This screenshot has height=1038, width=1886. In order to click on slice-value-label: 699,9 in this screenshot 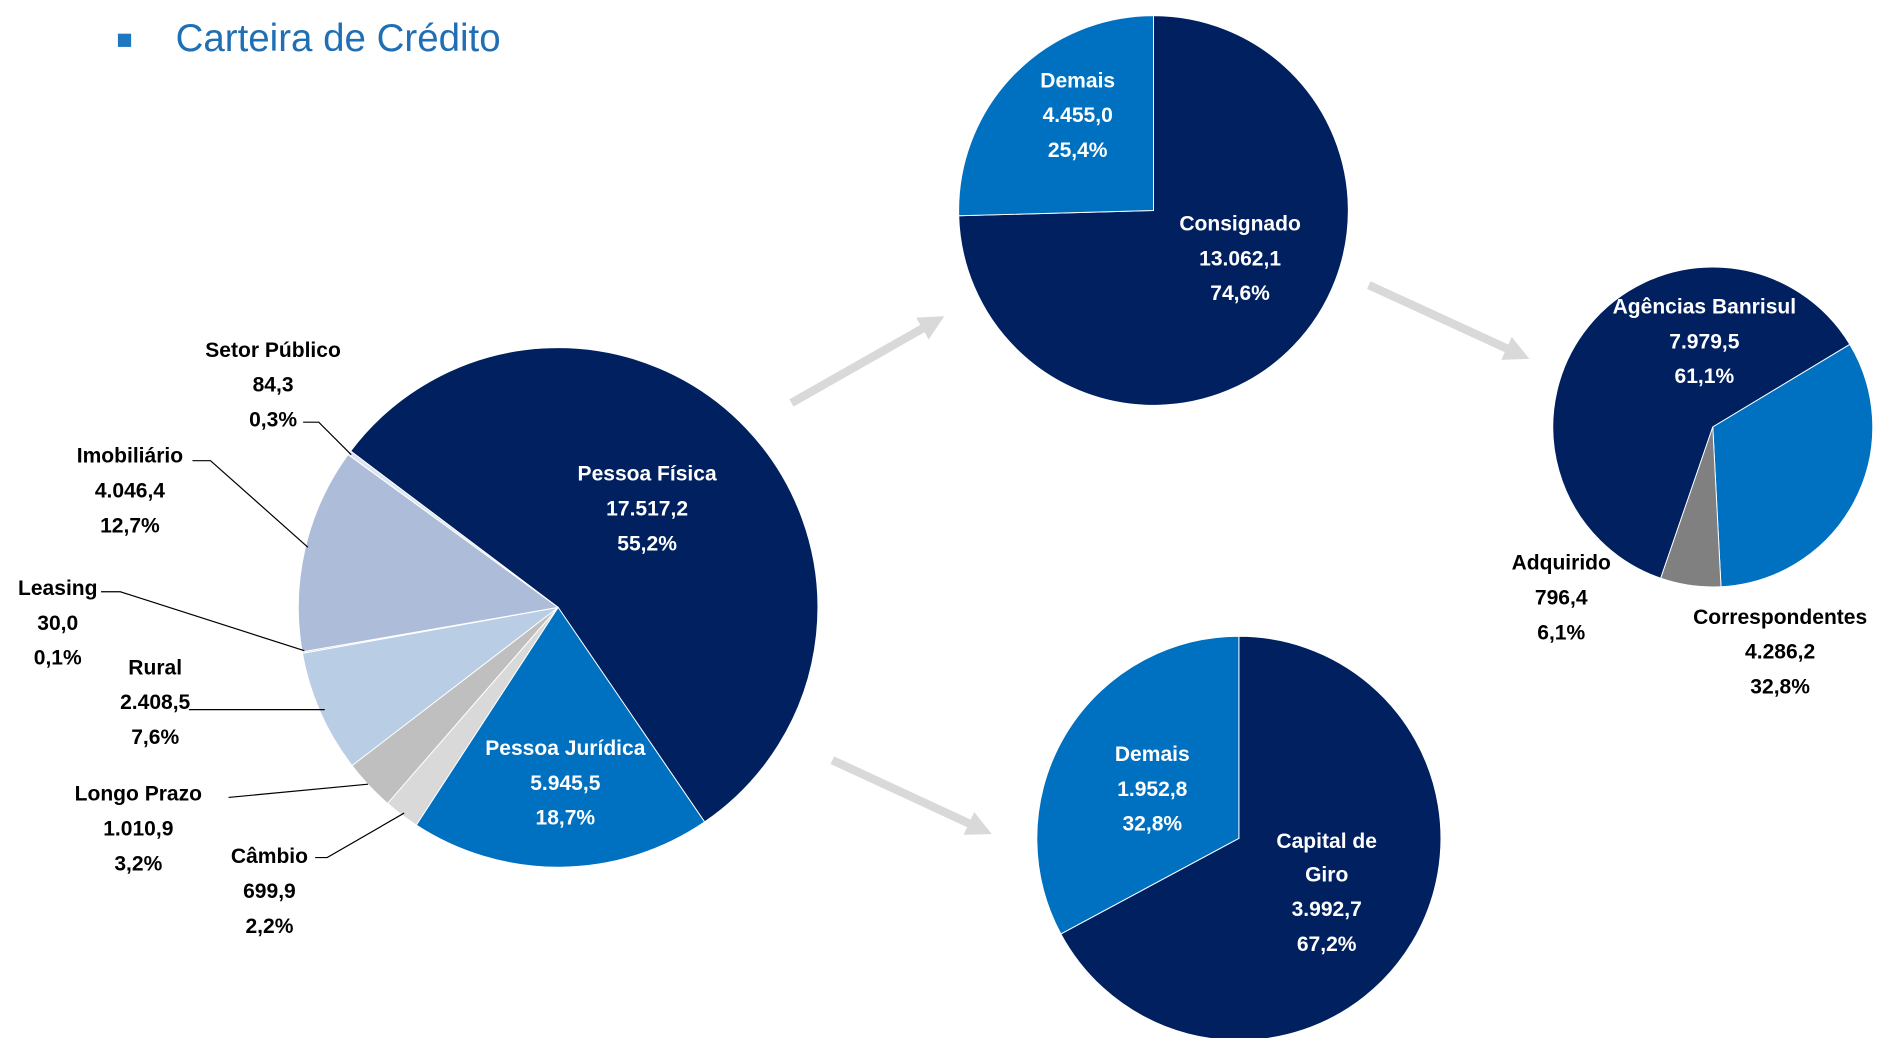, I will do `click(269, 891)`.